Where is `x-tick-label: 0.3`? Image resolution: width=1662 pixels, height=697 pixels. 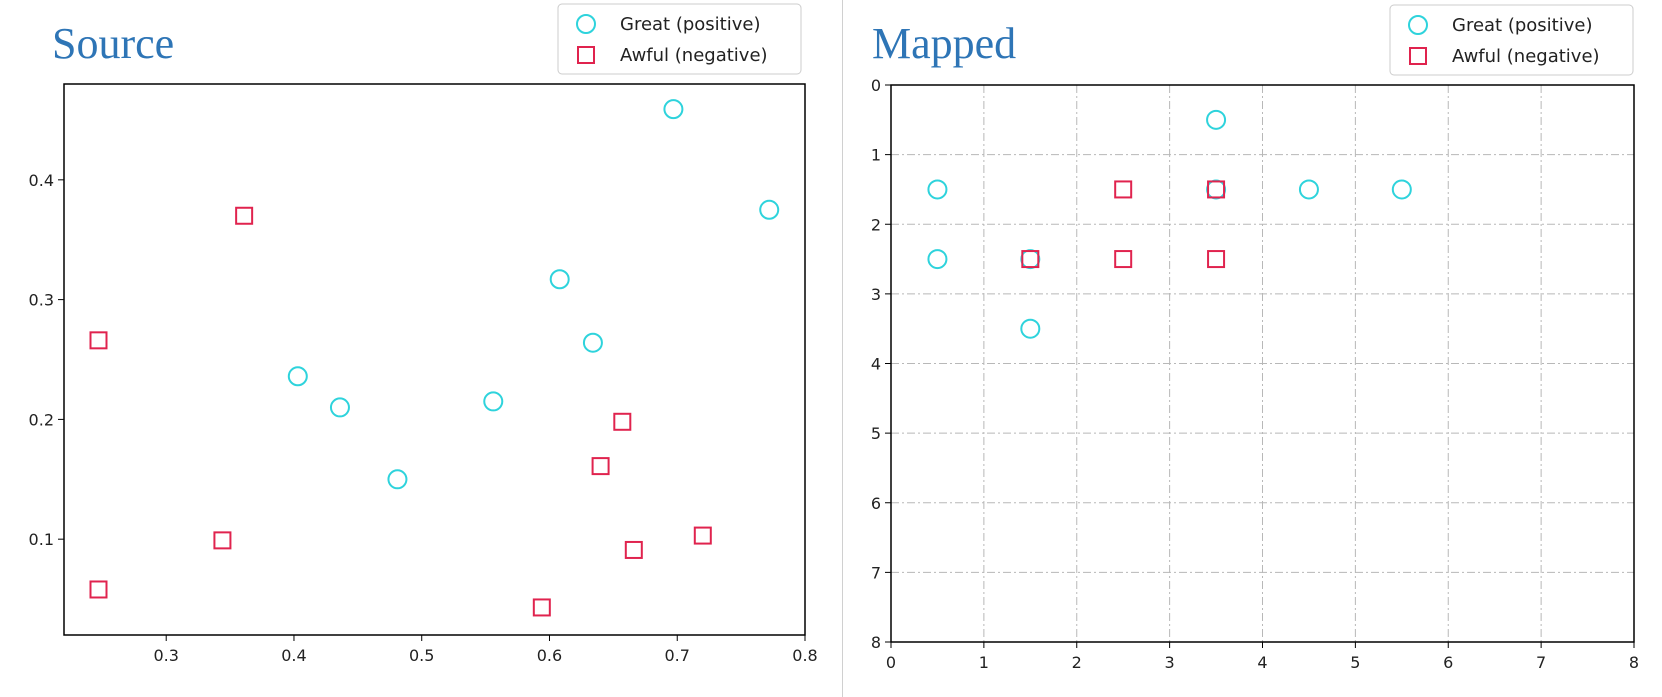 x-tick-label: 0.3 is located at coordinates (165, 655).